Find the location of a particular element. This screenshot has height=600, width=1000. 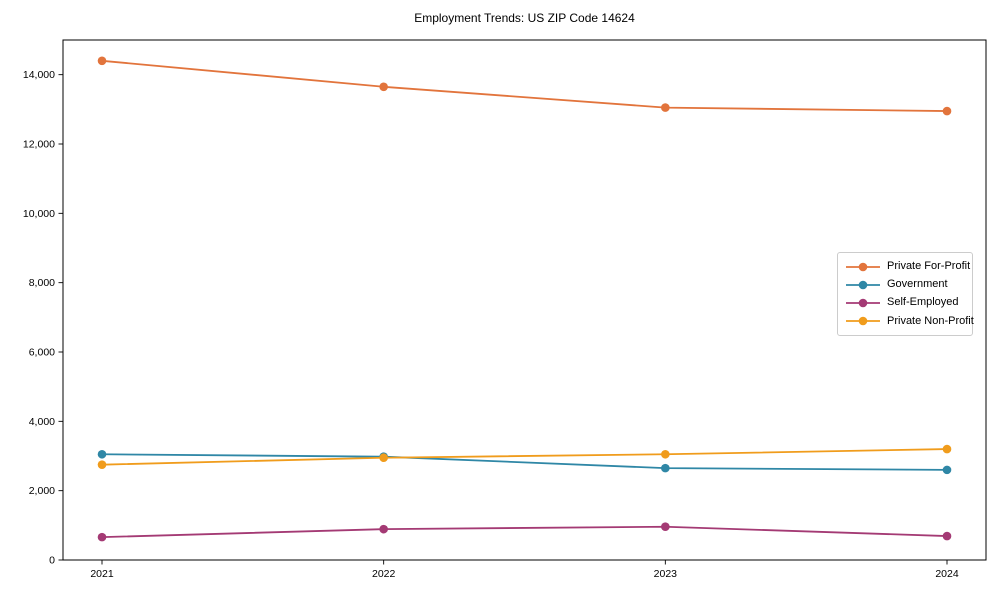

y-axis-tick-label: 8,000 is located at coordinates (42, 283).